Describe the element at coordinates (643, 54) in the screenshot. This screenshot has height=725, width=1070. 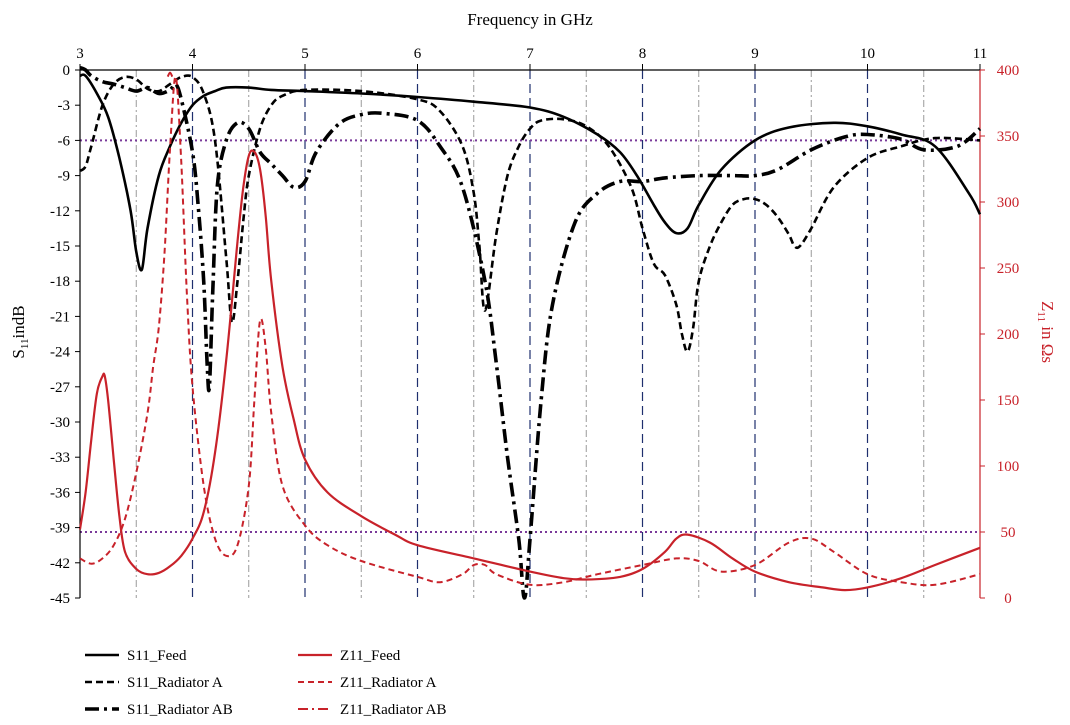
I see `x-tick-label: 8` at that location.